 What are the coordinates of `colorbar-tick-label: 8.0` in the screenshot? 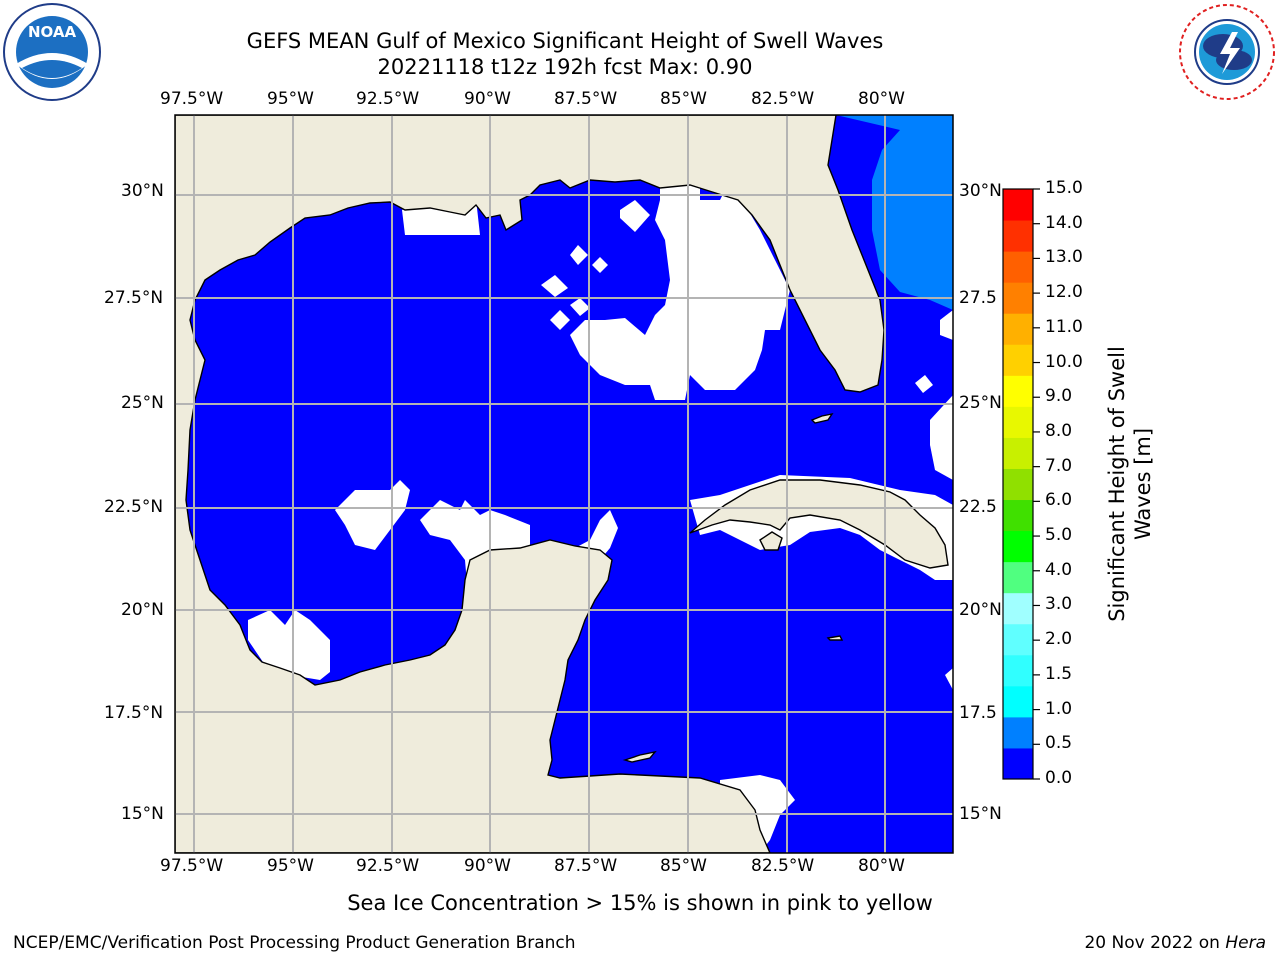 It's located at (1059, 430).